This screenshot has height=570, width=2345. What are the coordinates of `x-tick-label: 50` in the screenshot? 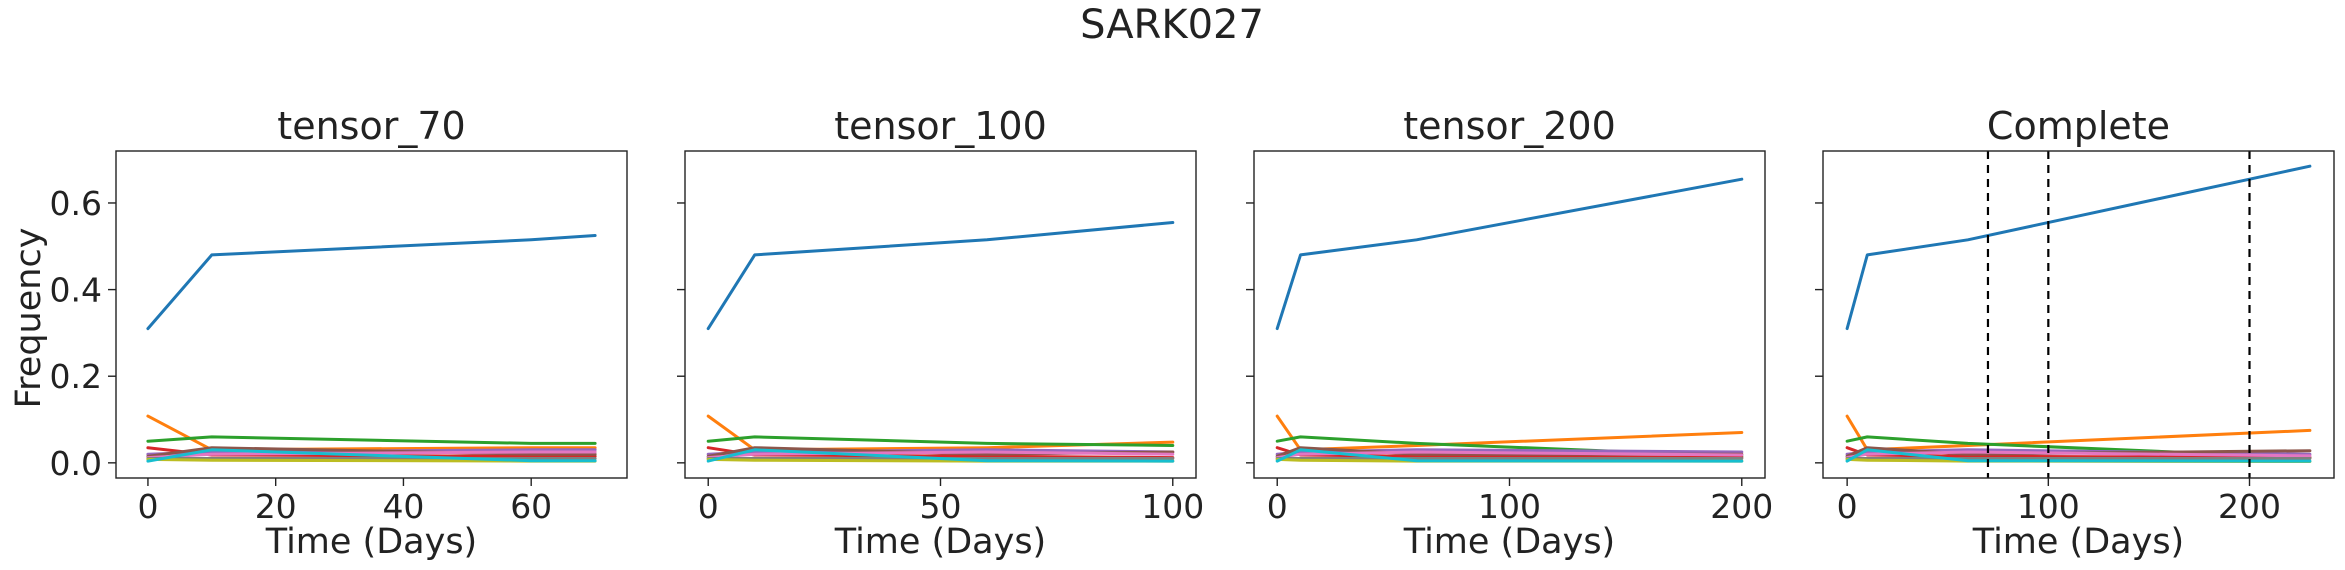 It's located at (941, 506).